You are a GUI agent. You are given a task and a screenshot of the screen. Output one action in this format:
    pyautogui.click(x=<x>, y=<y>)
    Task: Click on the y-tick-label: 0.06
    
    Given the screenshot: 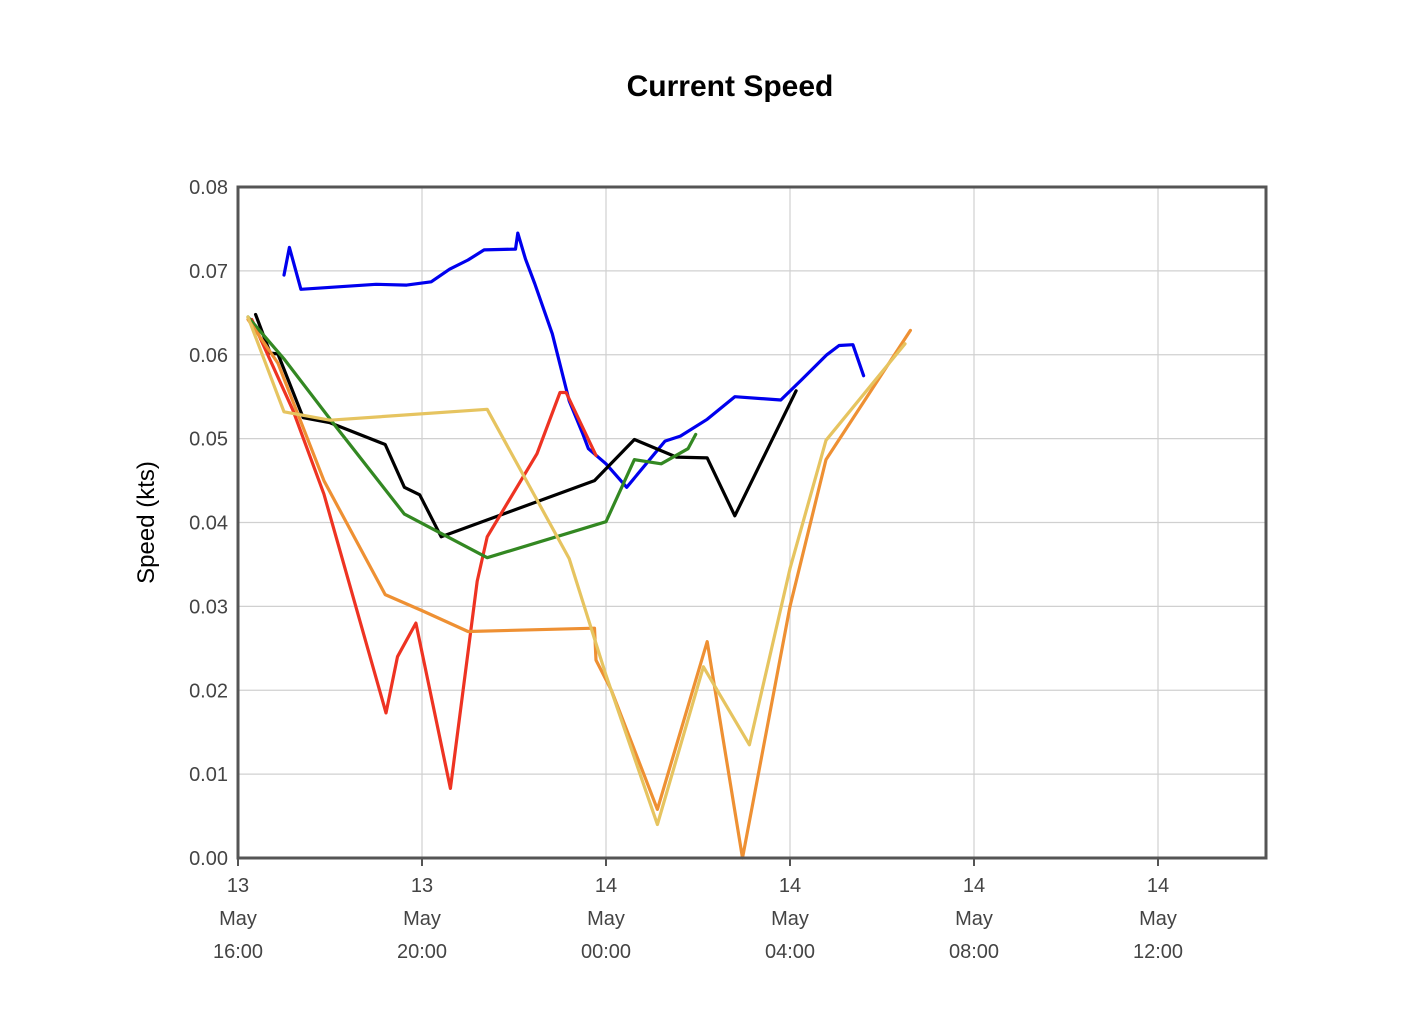 What is the action you would take?
    pyautogui.click(x=208, y=356)
    